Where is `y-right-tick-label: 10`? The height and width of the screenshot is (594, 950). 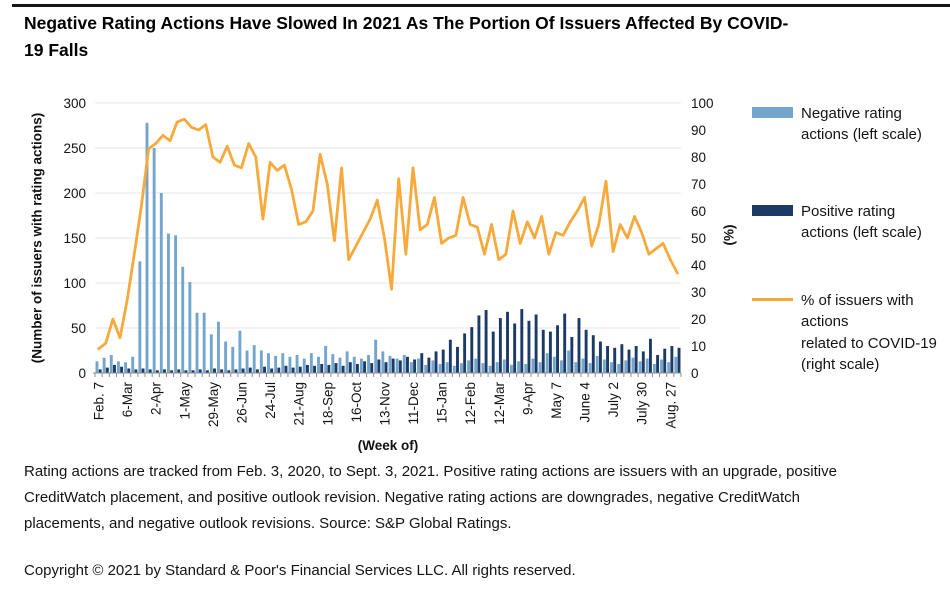
y-right-tick-label: 10 is located at coordinates (698, 346).